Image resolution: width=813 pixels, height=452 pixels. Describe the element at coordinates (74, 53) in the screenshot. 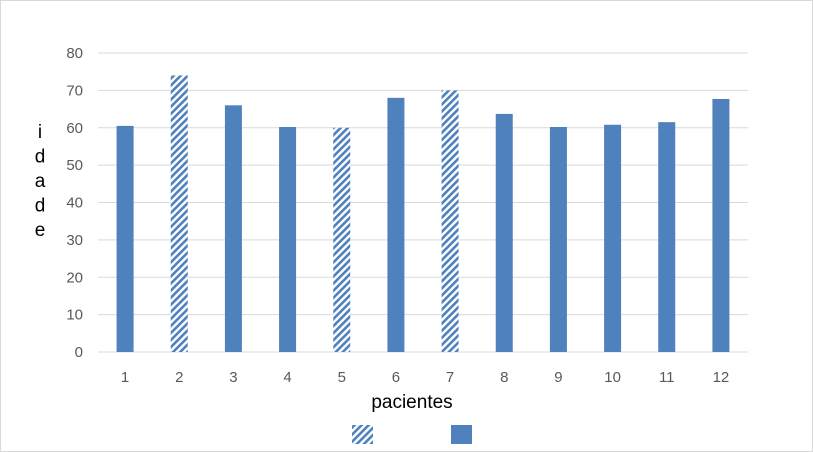

I see `y-tick-label: 80` at that location.